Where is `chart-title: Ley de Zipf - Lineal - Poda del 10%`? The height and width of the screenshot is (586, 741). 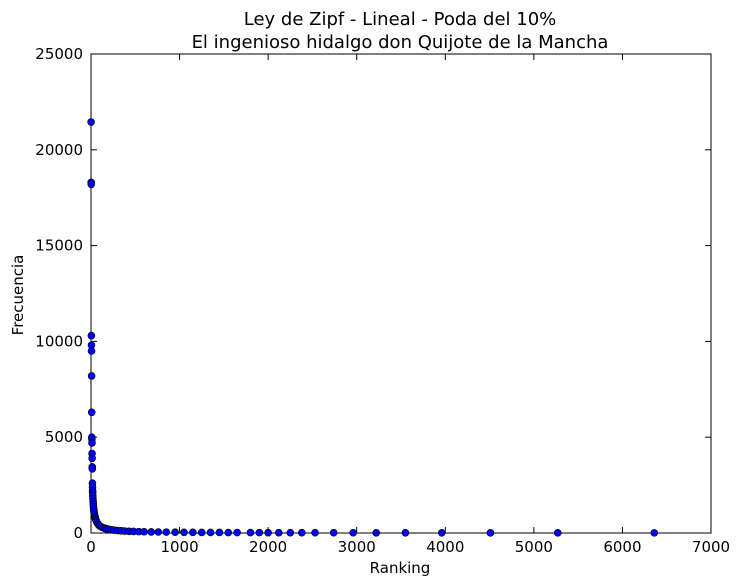 chart-title: Ley de Zipf - Lineal - Poda del 10% is located at coordinates (400, 19).